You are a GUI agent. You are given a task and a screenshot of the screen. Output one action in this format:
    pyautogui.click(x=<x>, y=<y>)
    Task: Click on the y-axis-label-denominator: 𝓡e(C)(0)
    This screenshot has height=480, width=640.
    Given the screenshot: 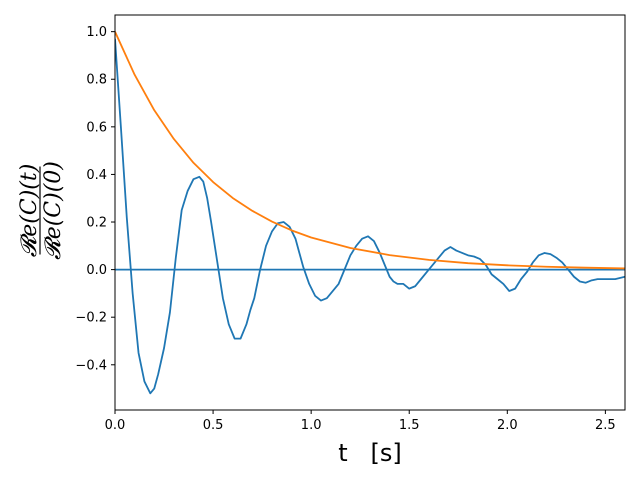 What is the action you would take?
    pyautogui.click(x=53, y=210)
    